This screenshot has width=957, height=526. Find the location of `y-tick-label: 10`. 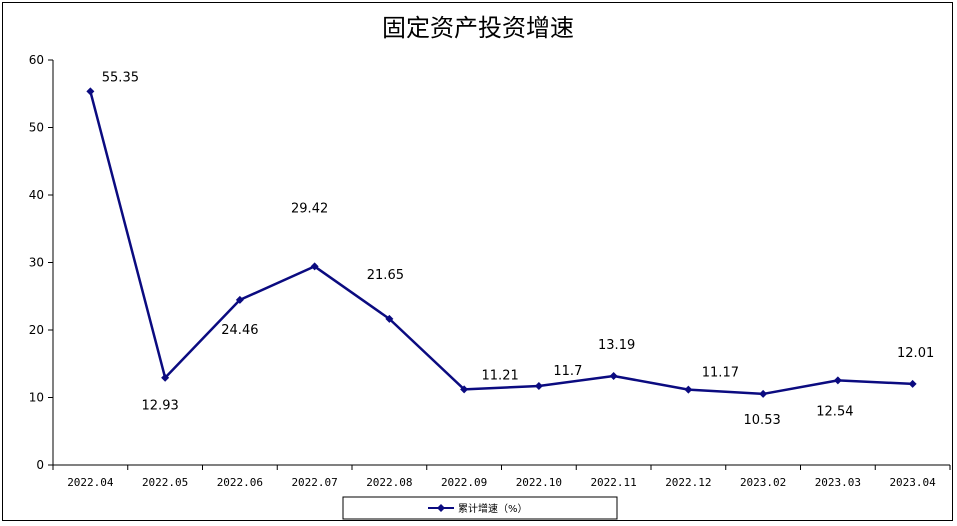

y-tick-label: 10 is located at coordinates (36, 398).